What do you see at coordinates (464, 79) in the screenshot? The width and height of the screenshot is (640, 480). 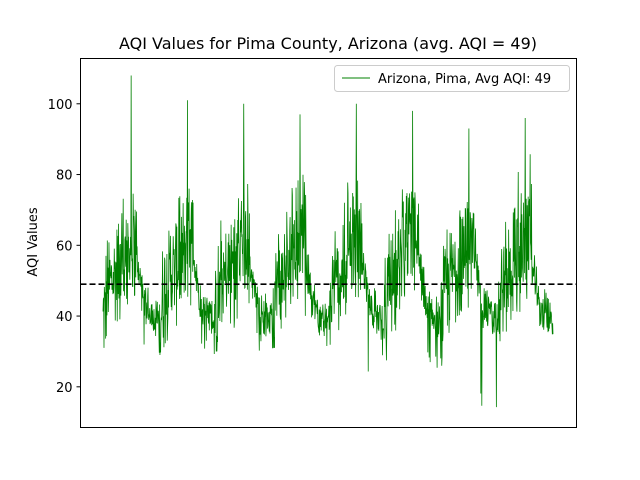 I see `legend-entry: Arizona, Pima, Avg AQI: 49` at bounding box center [464, 79].